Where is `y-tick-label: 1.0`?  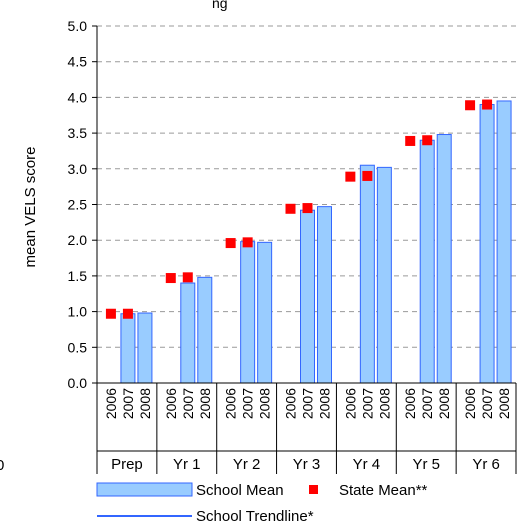
y-tick-label: 1.0 is located at coordinates (78, 312).